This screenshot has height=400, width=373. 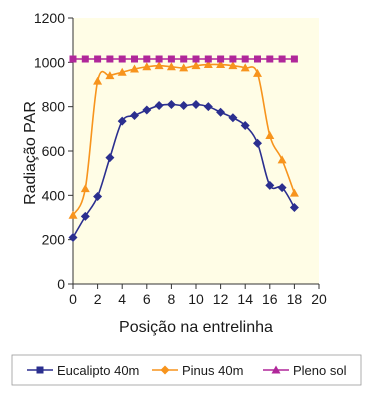 I want to click on x-tick-label: 6, so click(x=147, y=299).